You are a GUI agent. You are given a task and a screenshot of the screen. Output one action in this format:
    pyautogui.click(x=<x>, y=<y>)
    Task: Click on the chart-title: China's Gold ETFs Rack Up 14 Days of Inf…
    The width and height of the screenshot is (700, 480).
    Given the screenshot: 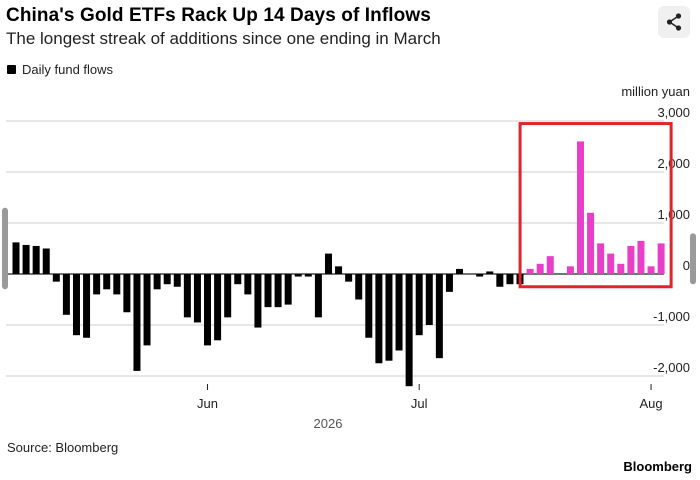 What is the action you would take?
    pyautogui.click(x=218, y=15)
    